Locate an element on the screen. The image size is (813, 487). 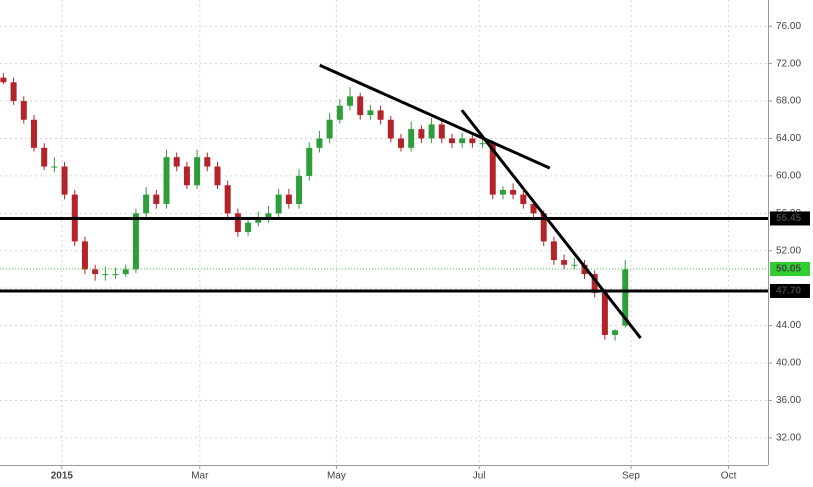
x-tick-label: 2015 is located at coordinates (62, 476).